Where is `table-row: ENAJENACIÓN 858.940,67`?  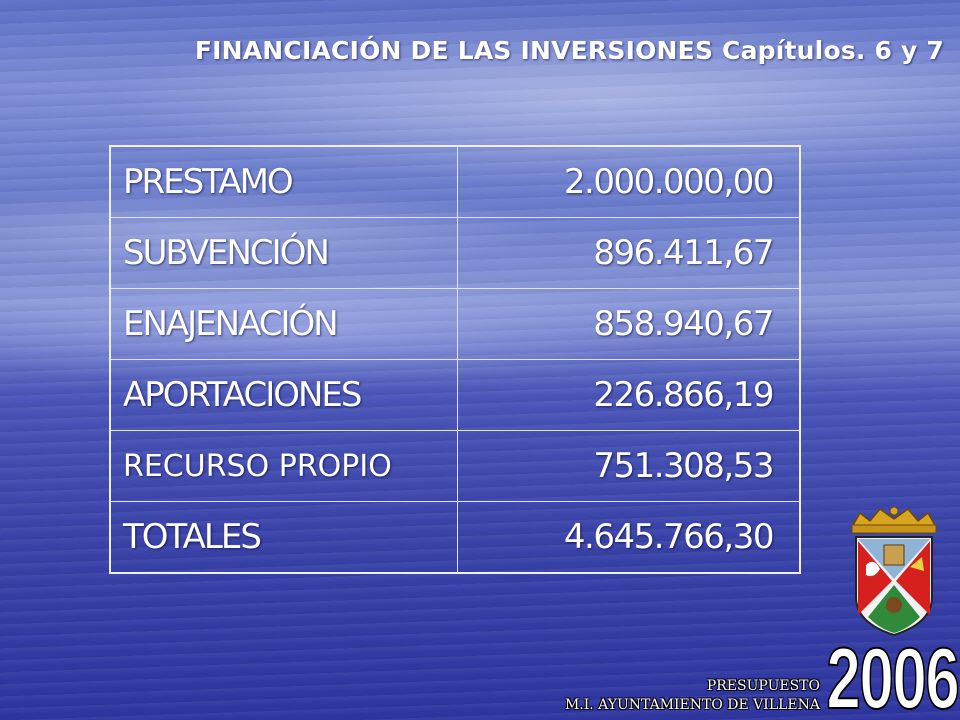 table-row: ENAJENACIÓN 858.940,67 is located at coordinates (455, 324).